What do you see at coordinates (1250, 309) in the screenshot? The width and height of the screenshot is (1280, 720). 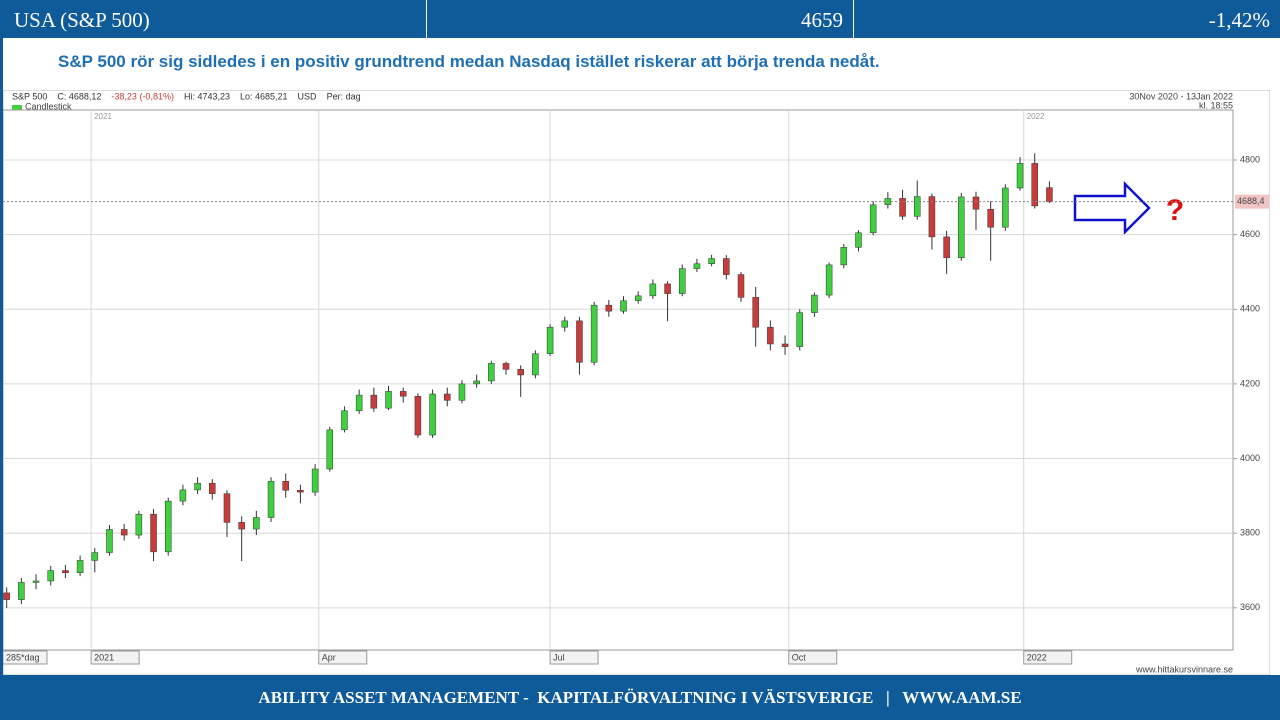 I see `y-tick-label: 4400` at bounding box center [1250, 309].